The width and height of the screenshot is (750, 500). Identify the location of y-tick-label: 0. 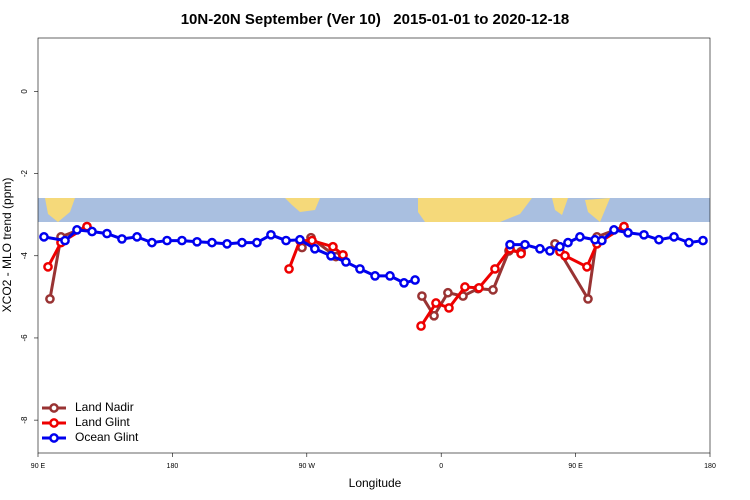
(24, 91).